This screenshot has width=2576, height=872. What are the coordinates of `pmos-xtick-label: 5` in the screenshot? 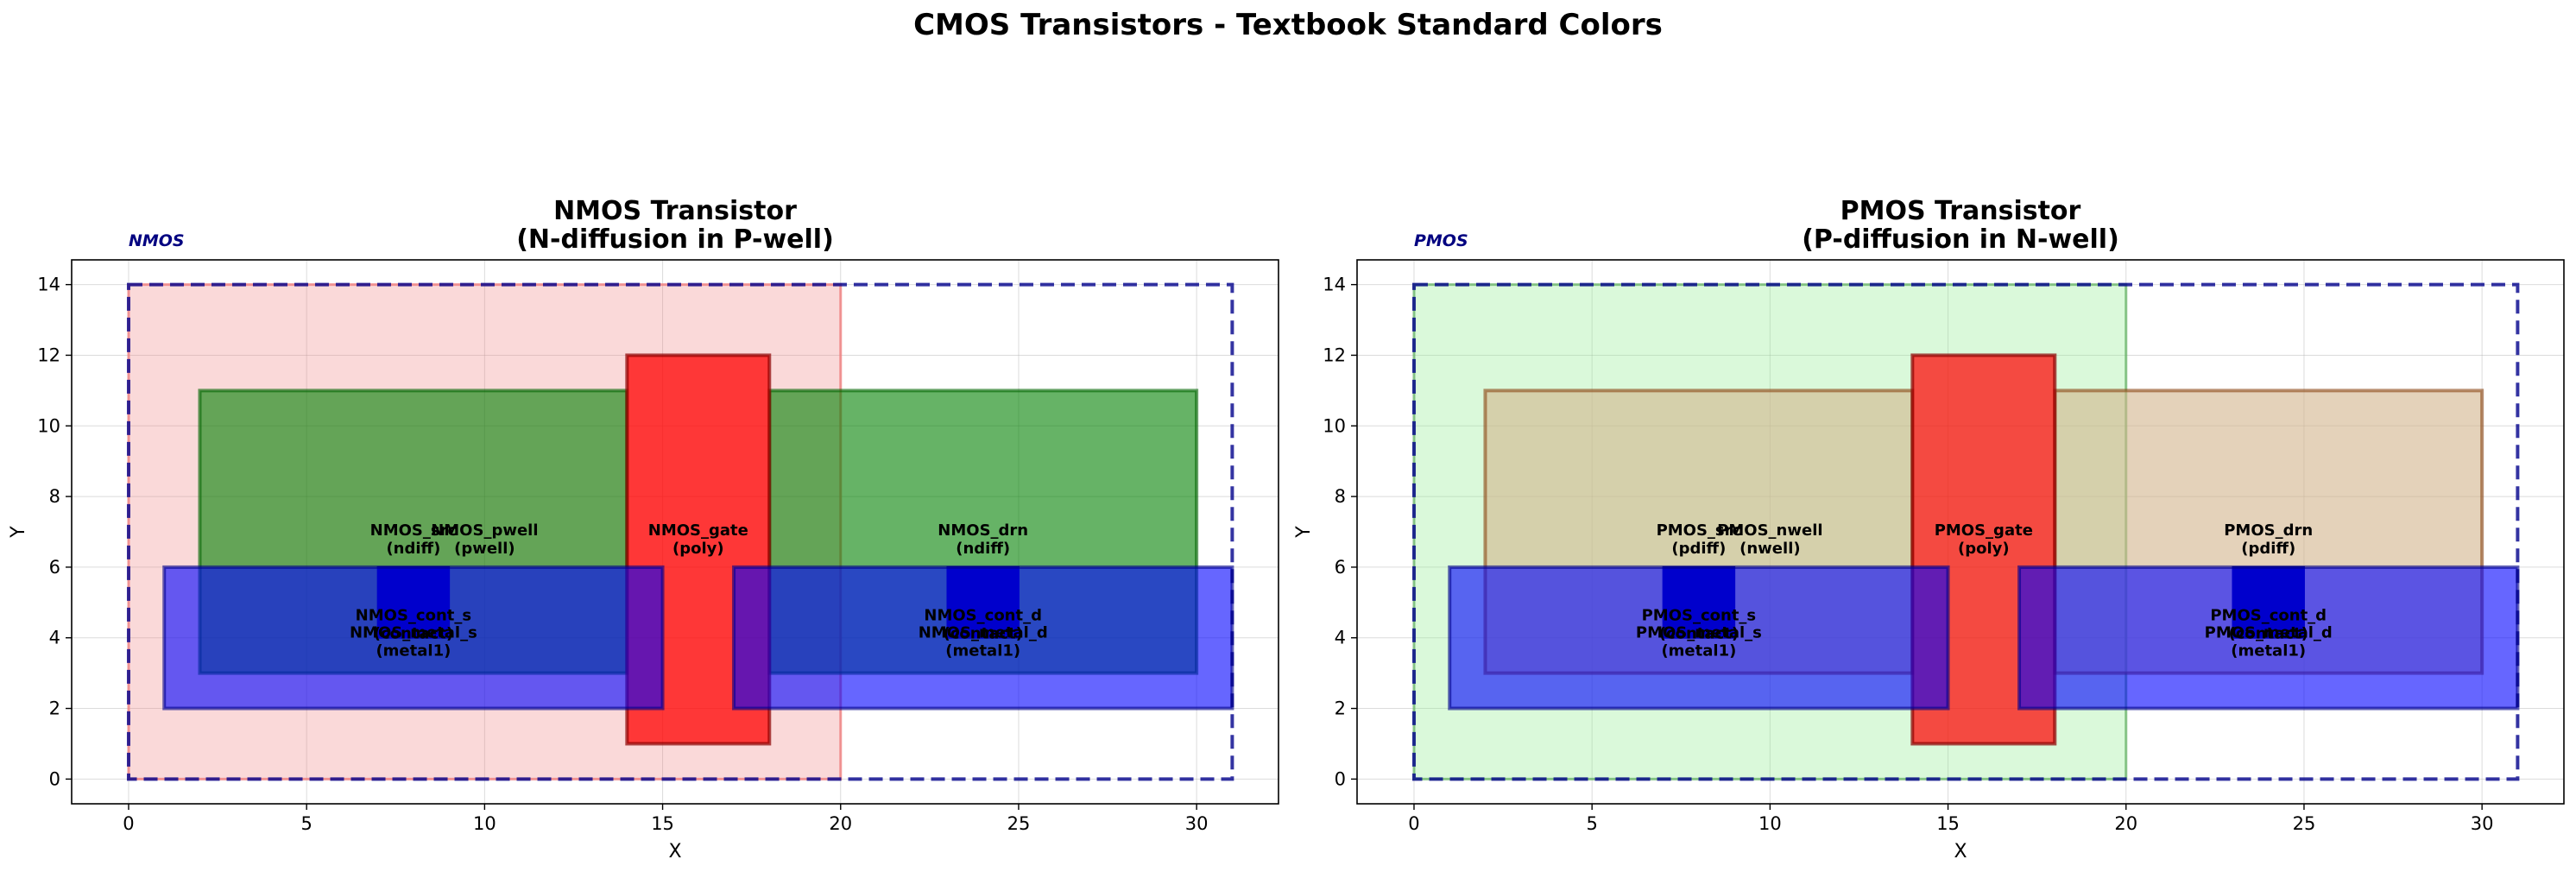 It's located at (1591, 823).